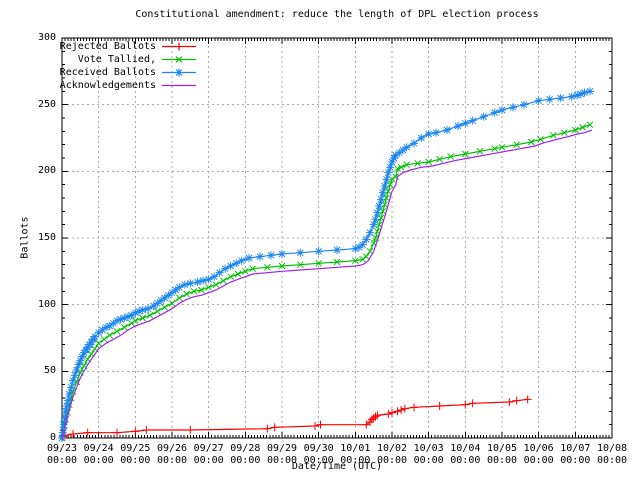 The image size is (640, 480). I want to click on legend-label: Acknowledgements, so click(107, 85).